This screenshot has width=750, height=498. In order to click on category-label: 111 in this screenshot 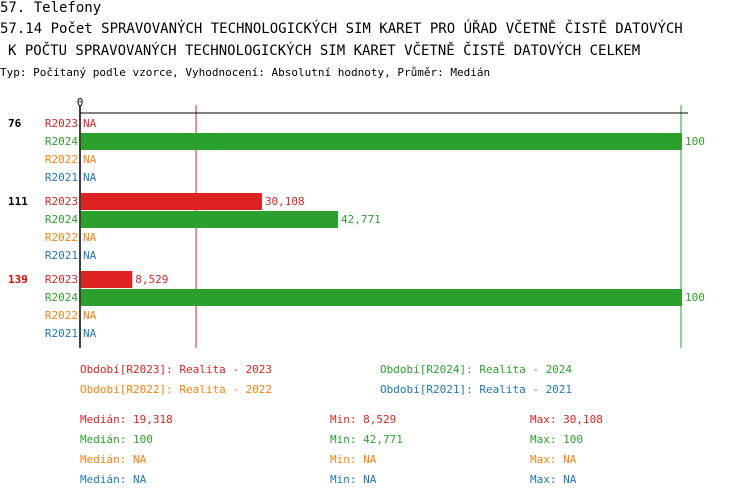, I will do `click(18, 201)`.